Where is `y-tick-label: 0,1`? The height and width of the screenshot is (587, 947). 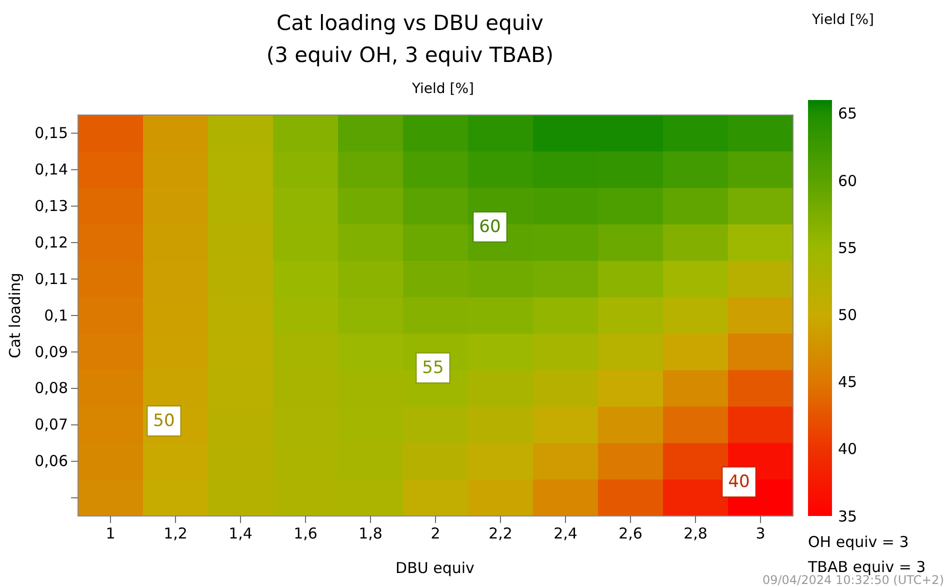 y-tick-label: 0,1 is located at coordinates (56, 315).